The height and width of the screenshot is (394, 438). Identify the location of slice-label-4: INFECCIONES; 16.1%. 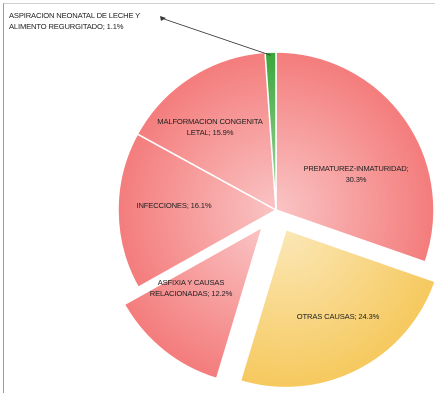
(174, 205).